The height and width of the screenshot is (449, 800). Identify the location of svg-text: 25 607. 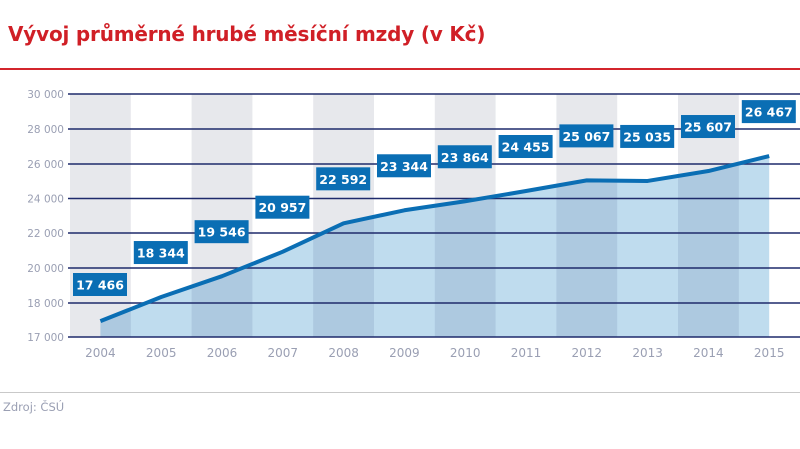
(708, 127).